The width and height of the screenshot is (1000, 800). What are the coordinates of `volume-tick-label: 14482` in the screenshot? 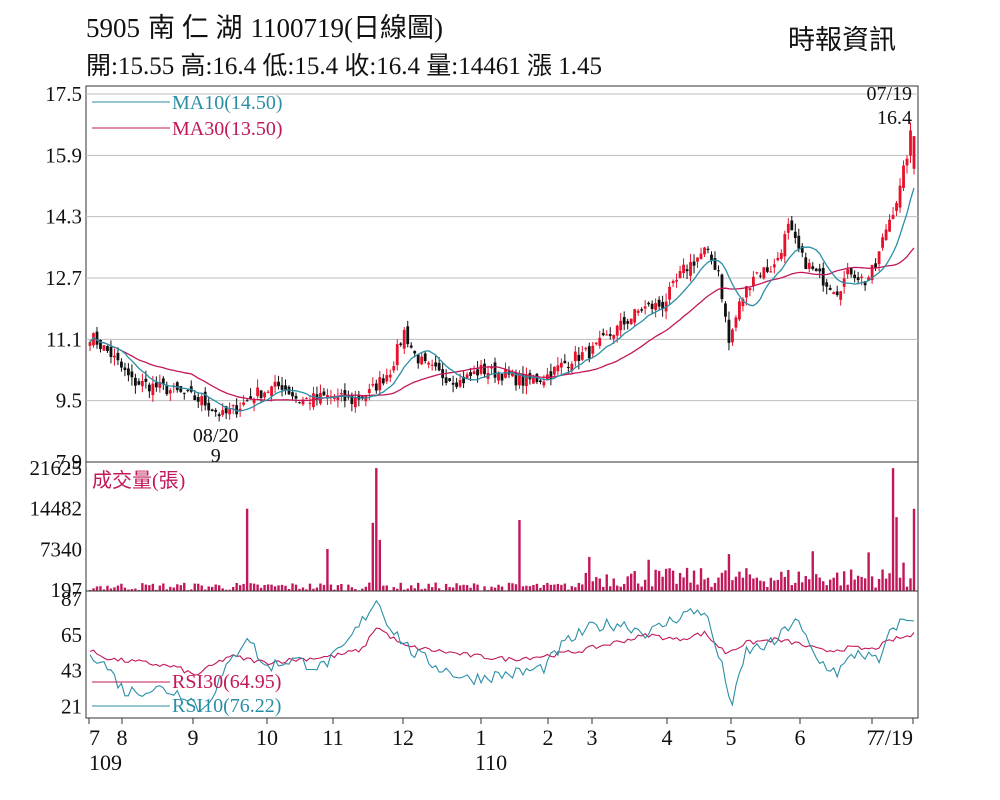 It's located at (56, 509).